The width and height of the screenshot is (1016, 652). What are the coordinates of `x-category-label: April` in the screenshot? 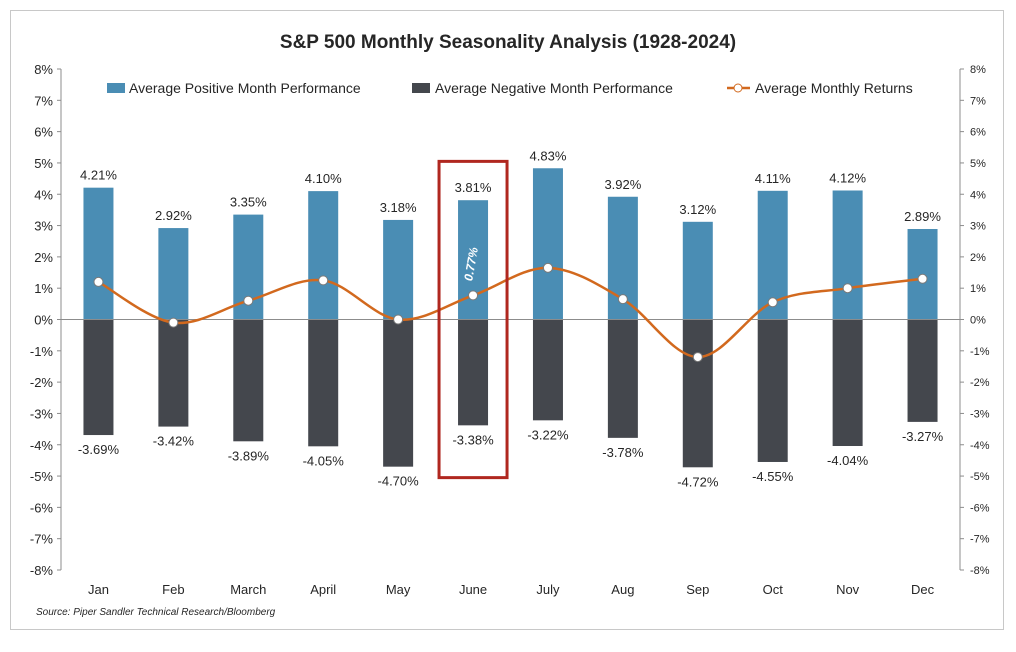 It's located at (323, 589).